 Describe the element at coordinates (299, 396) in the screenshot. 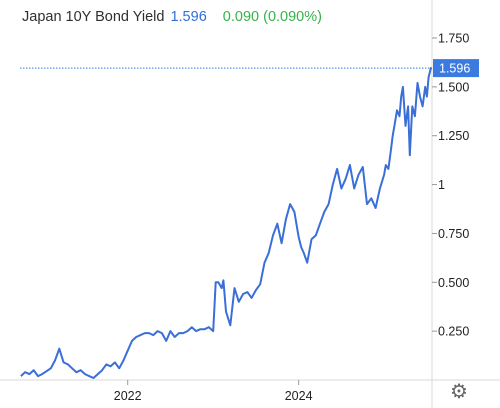

I see `x-tick-label: 2024` at that location.